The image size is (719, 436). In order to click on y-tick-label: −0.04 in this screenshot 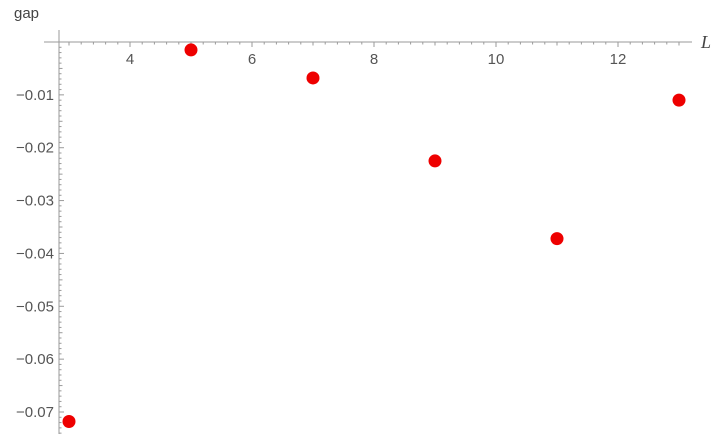, I will do `click(35, 253)`.